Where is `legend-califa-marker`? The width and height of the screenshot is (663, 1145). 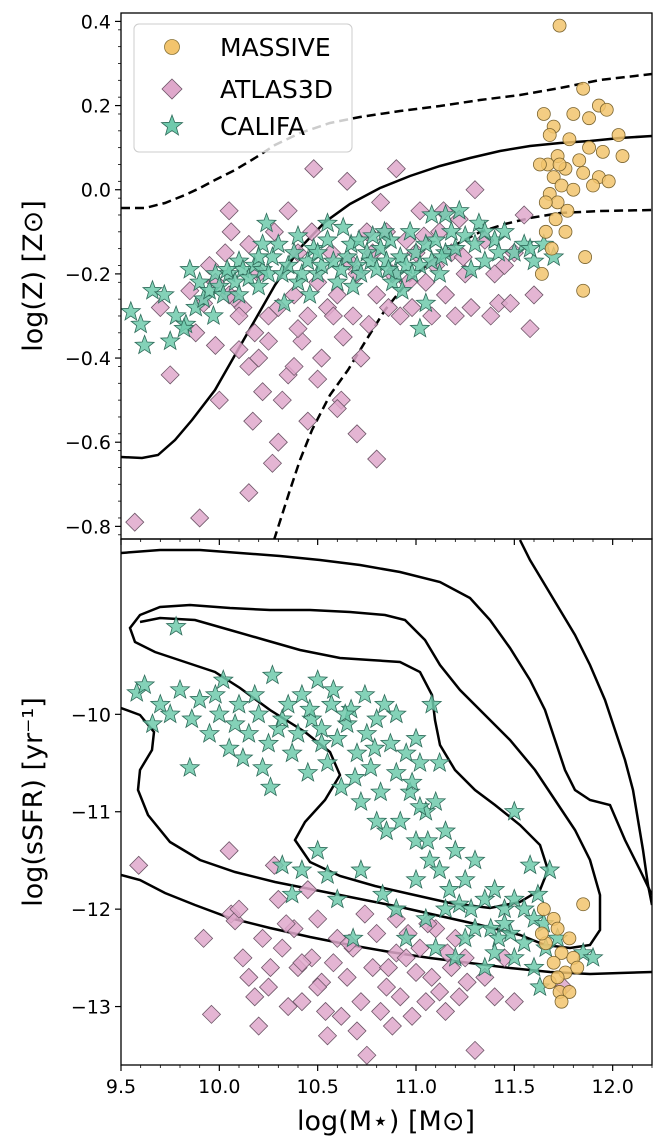
legend-califa-marker is located at coordinates (172, 124).